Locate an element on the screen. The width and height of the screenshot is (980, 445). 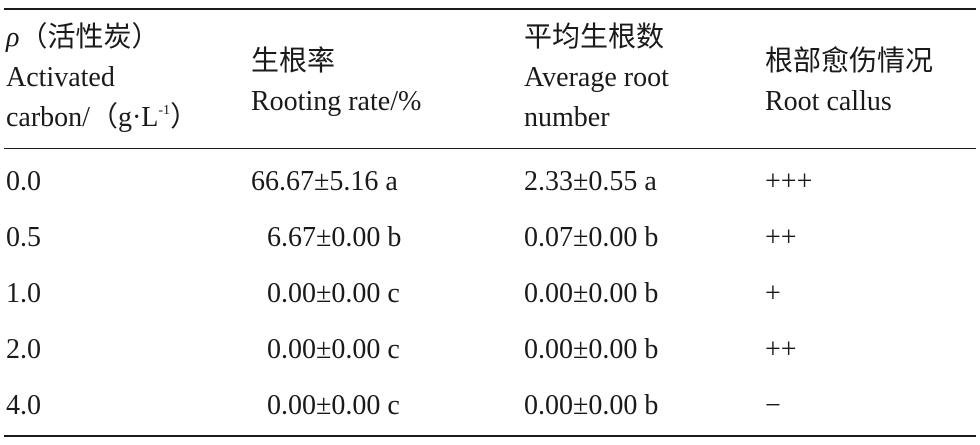
cell-concentration: 2.0 is located at coordinates (23, 349).